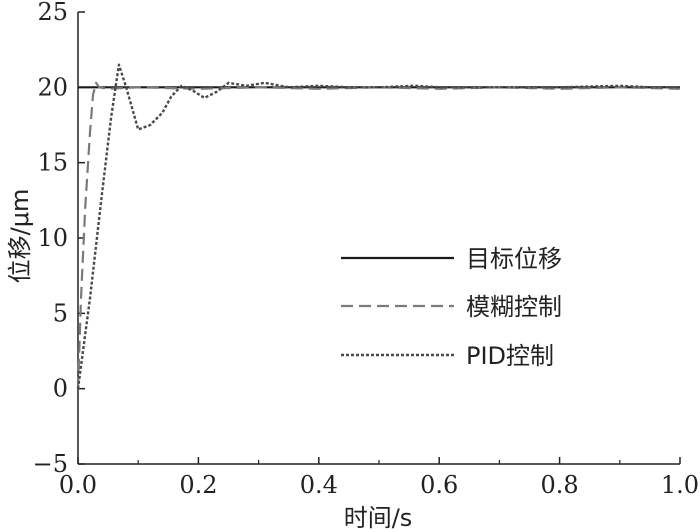  Describe the element at coordinates (50, 464) in the screenshot. I see `y-tick-label: −5` at that location.